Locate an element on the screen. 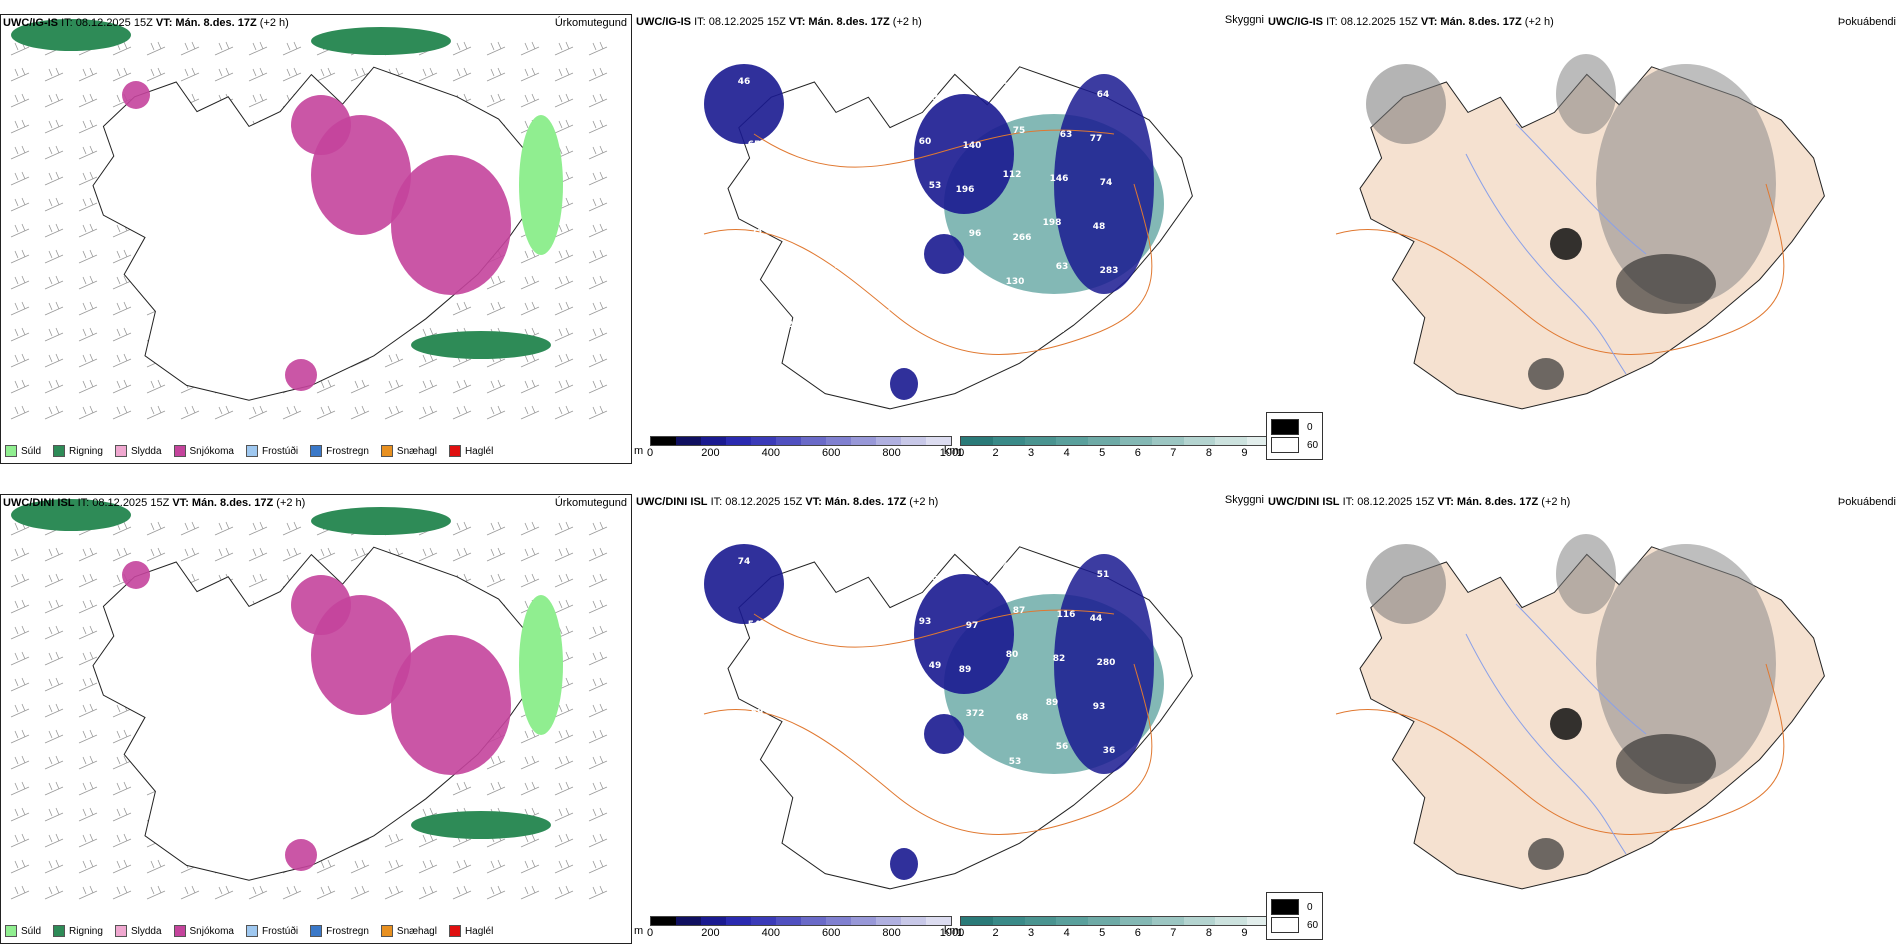 Image resolution: width=1900 pixels, height=950 pixels. visibility-value-label: 242 is located at coordinates (844, 266).